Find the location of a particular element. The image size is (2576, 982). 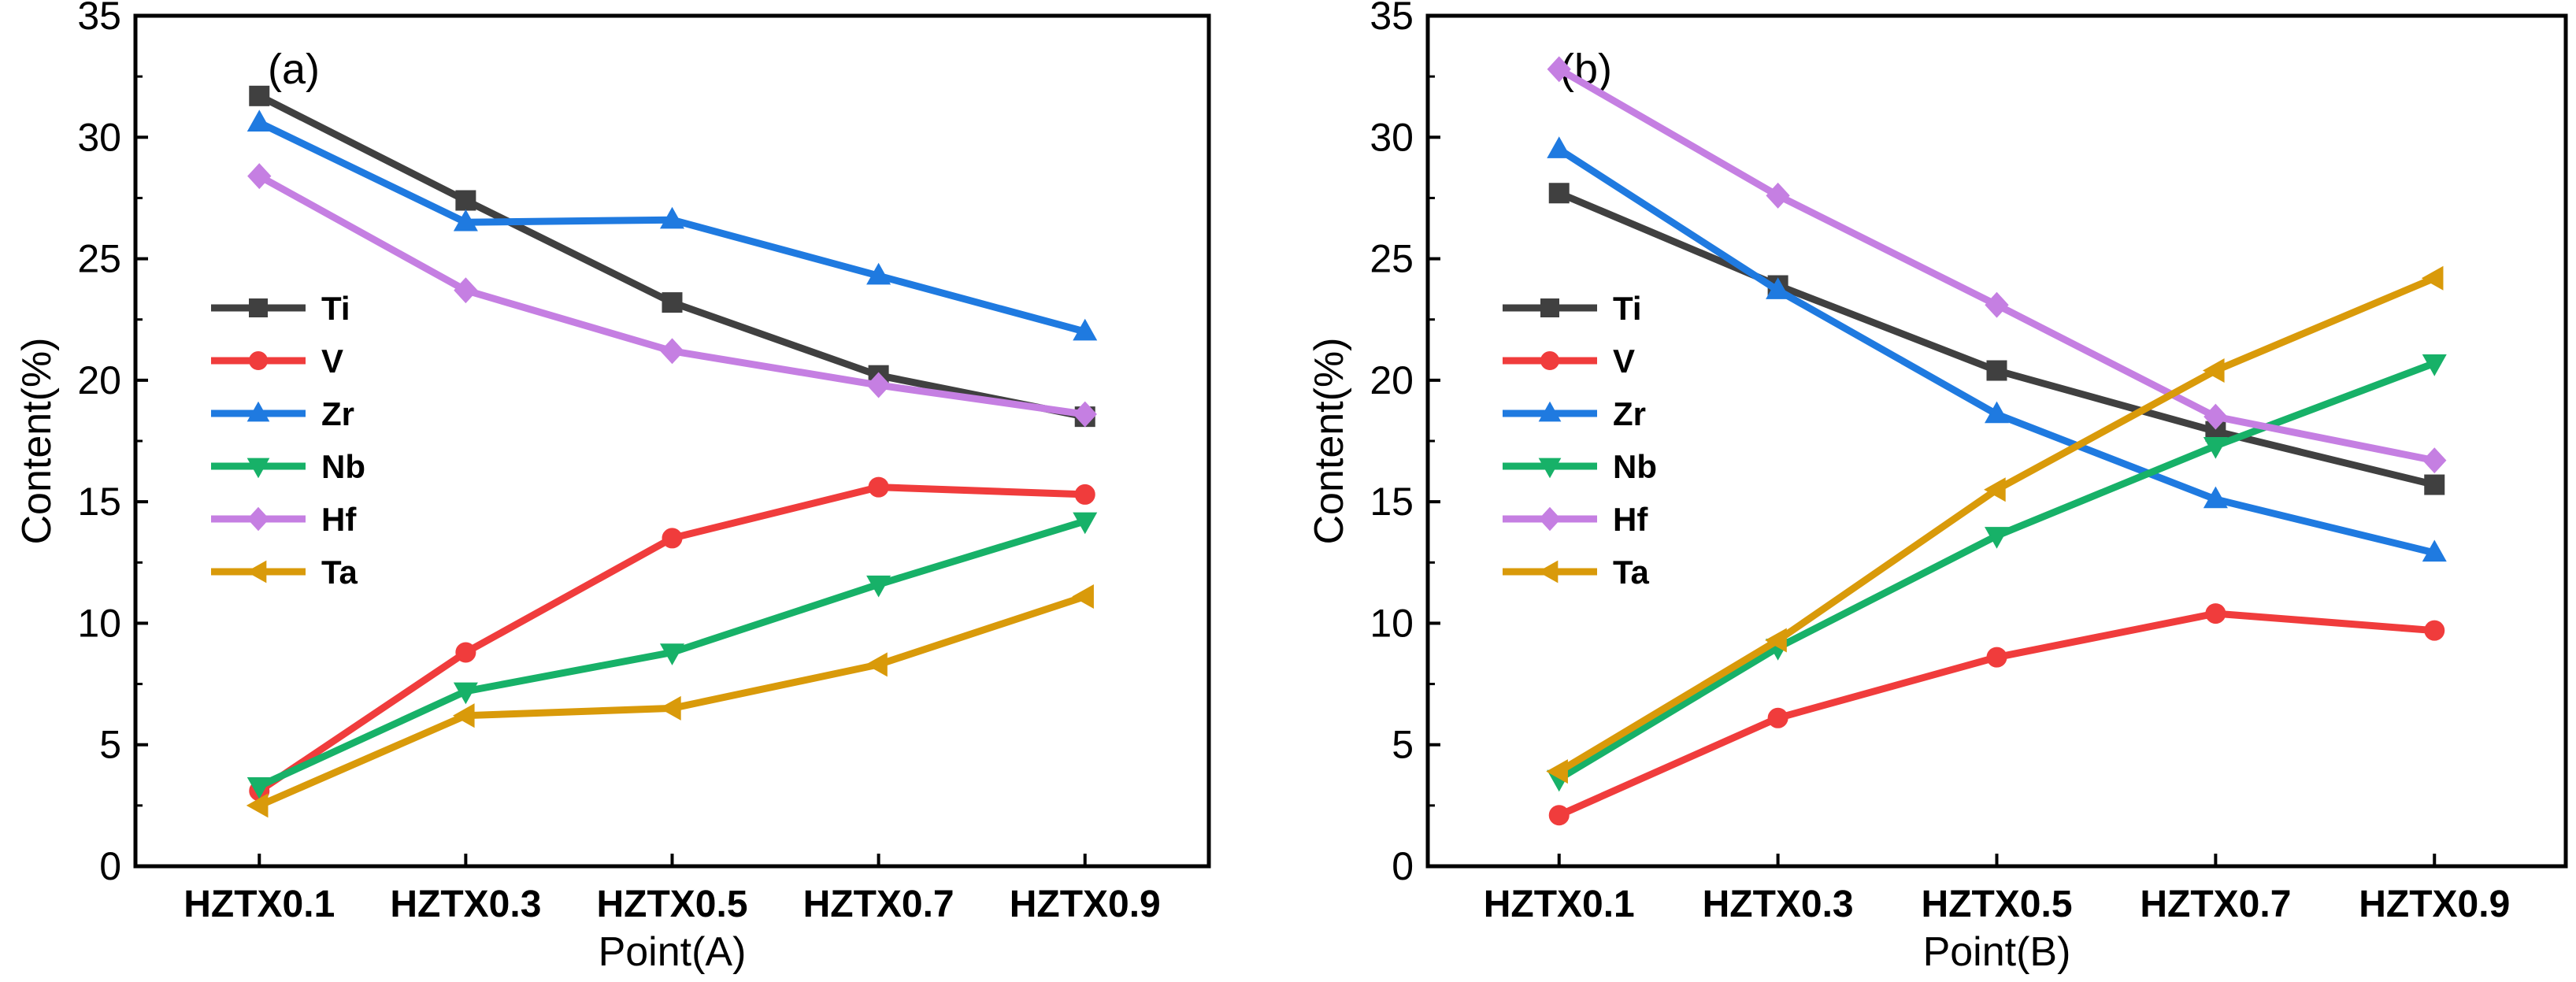

series-line-ta is located at coordinates (672, 701).